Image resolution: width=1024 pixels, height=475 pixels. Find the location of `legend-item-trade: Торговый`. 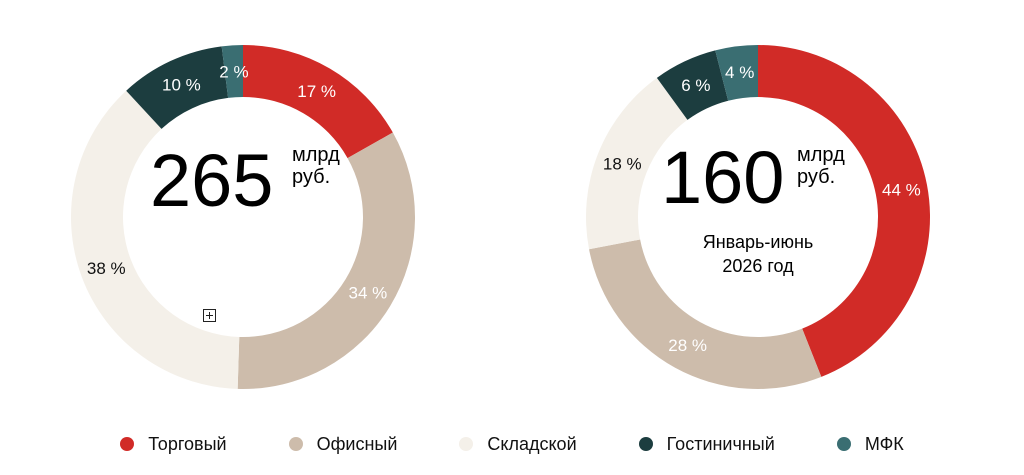

legend-item-trade: Торговый is located at coordinates (173, 444).